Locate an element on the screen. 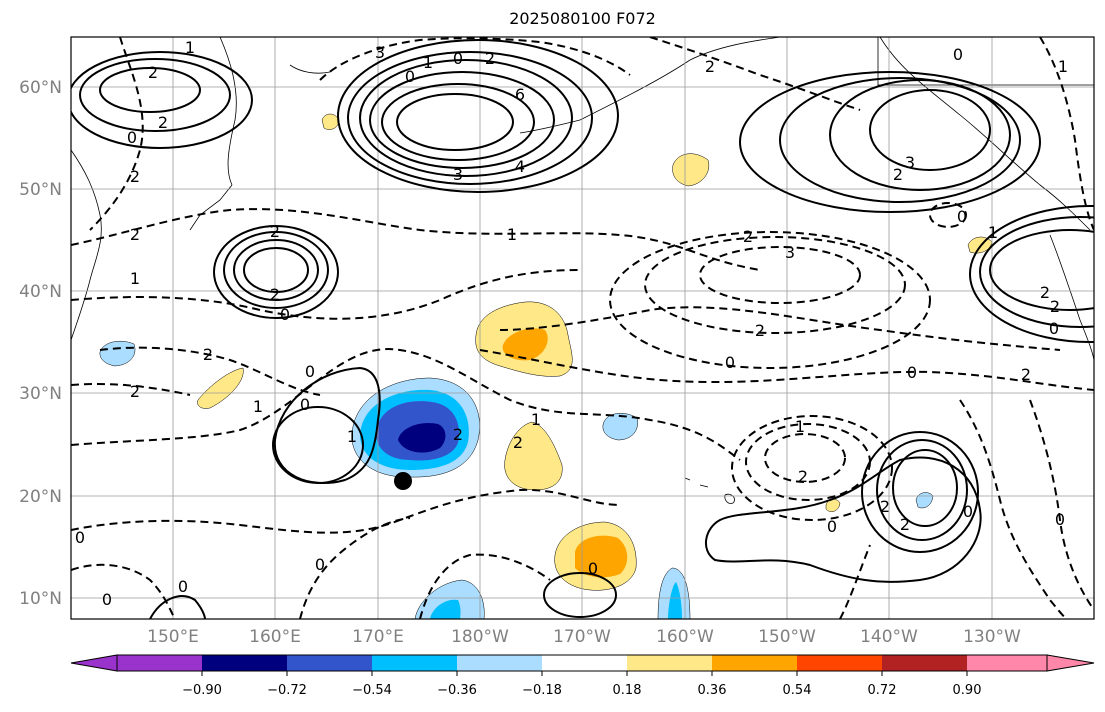 The height and width of the screenshot is (712, 1105). kuril-coast is located at coordinates (211, 207).